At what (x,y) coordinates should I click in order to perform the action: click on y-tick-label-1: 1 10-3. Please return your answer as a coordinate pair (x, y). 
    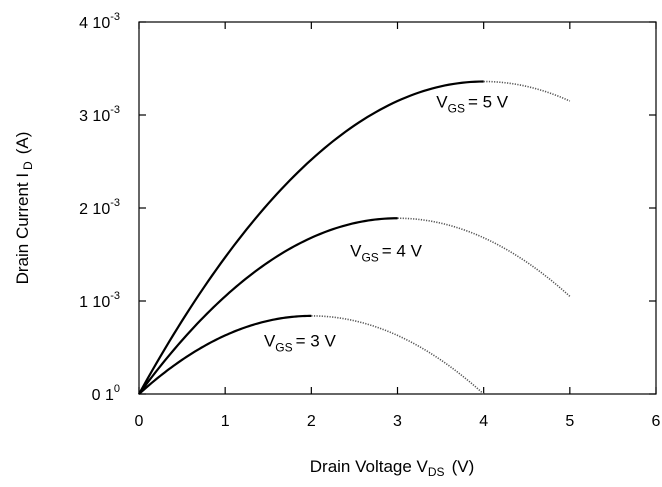
    Looking at the image, I should click on (99, 300).